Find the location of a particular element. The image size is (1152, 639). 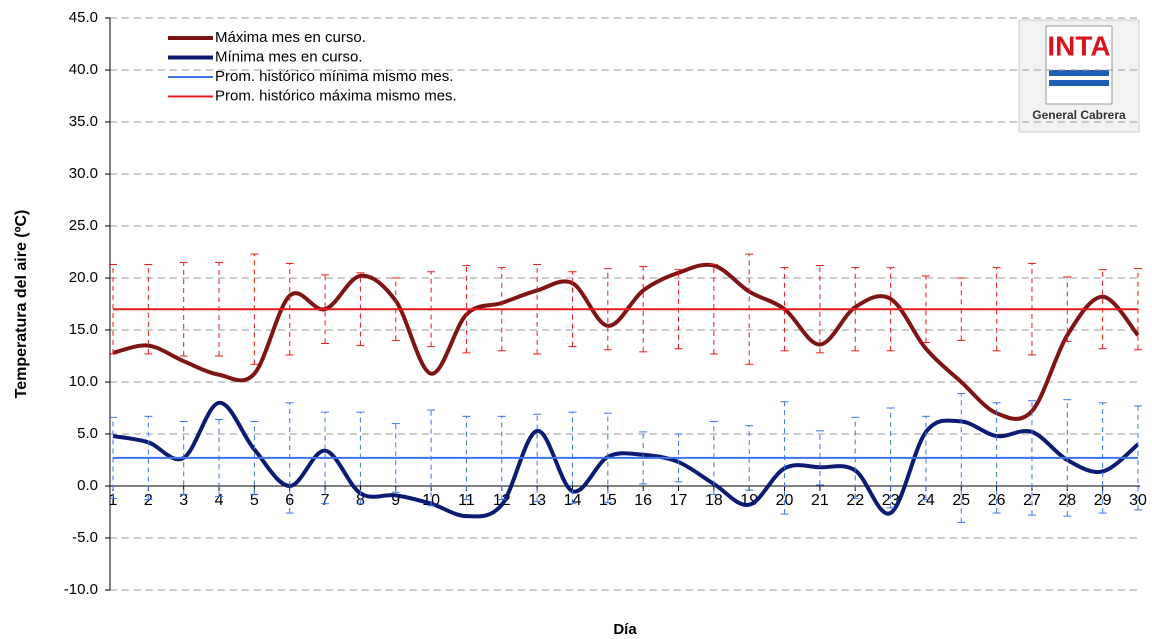

y-tick-label: 25.0 is located at coordinates (83, 225).